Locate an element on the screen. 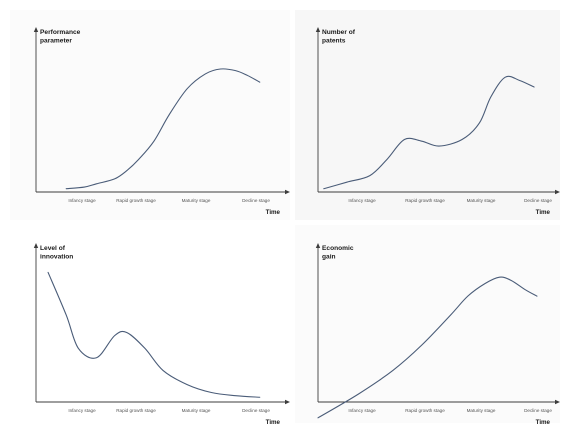 This screenshot has width=565, height=426. y-axis-label: gain is located at coordinates (329, 257).